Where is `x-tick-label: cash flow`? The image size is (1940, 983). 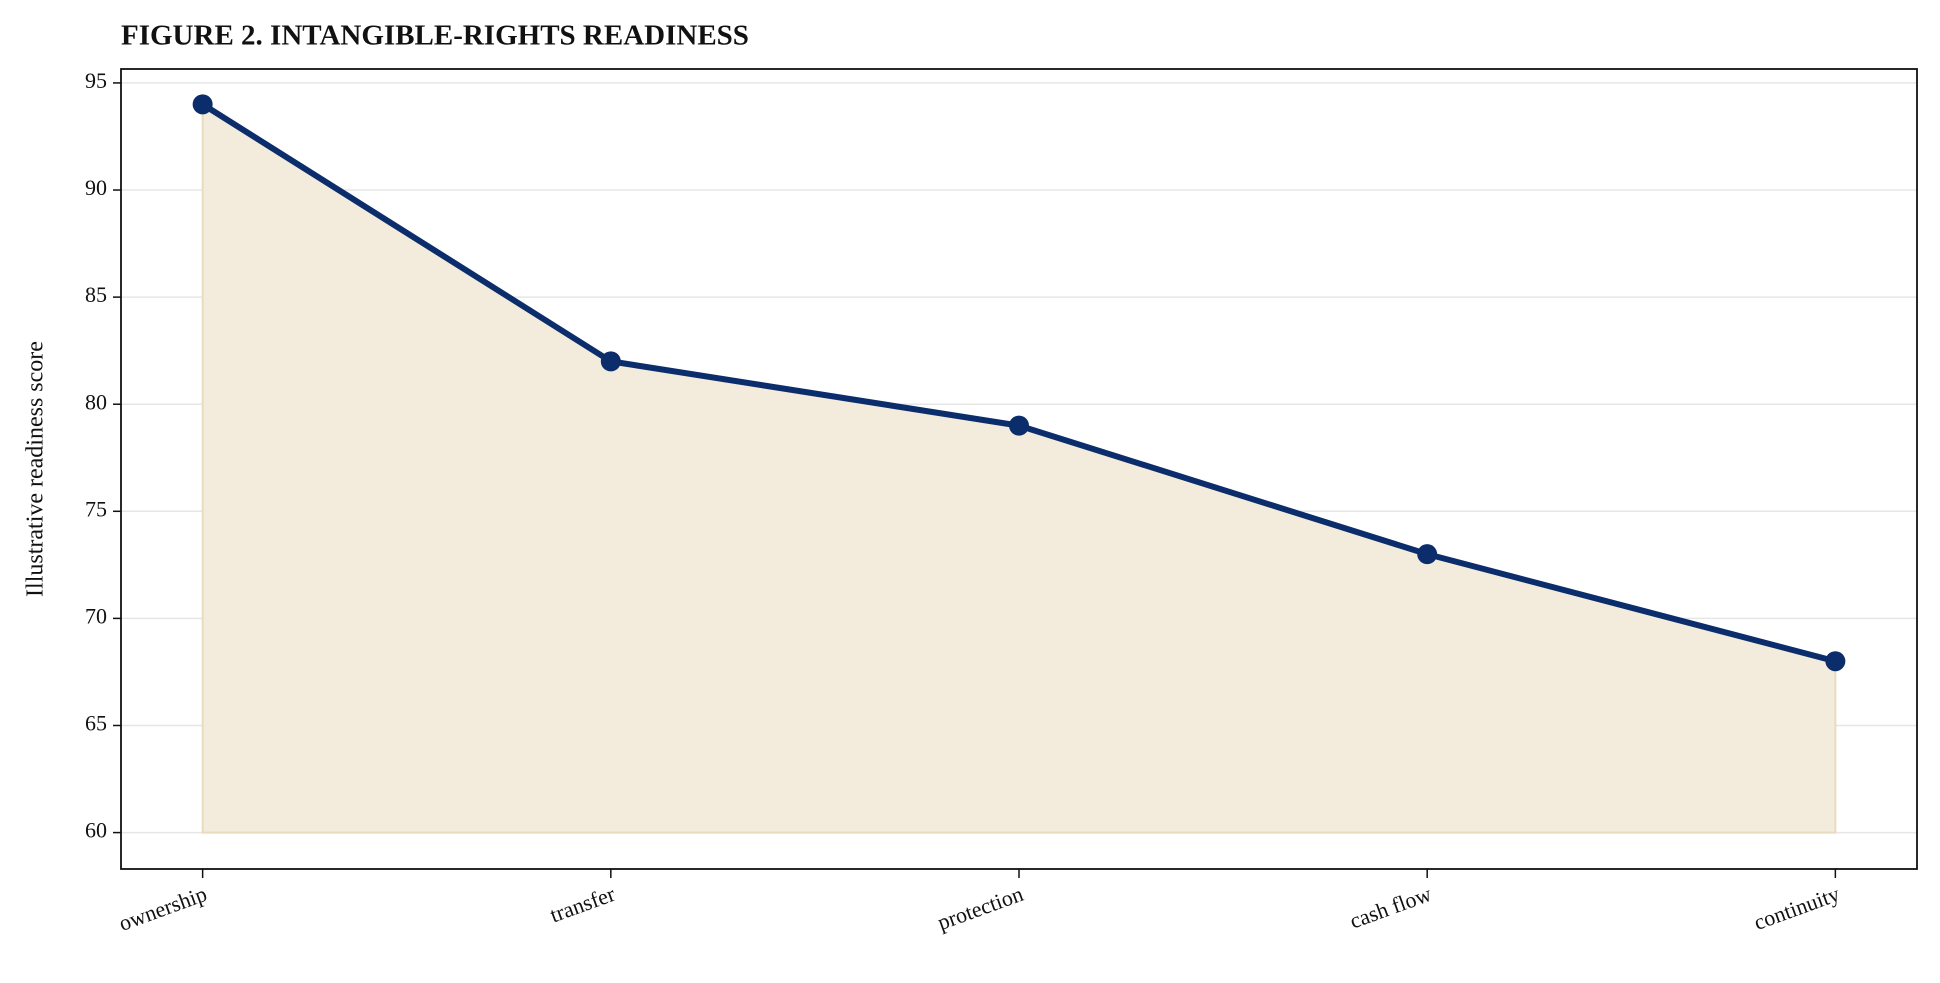 x-tick-label: cash flow is located at coordinates (1390, 907).